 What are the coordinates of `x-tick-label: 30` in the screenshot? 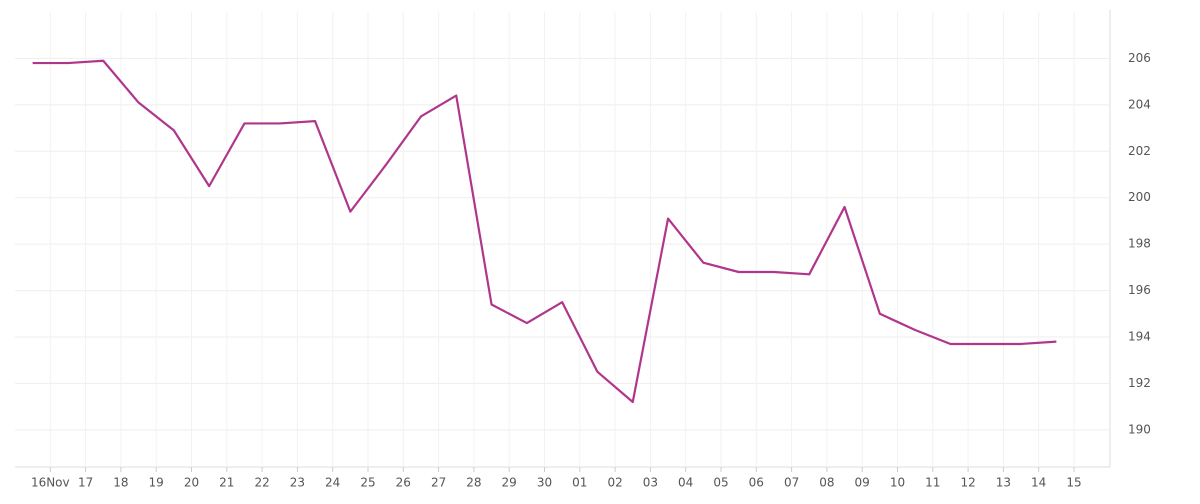 It's located at (544, 483).